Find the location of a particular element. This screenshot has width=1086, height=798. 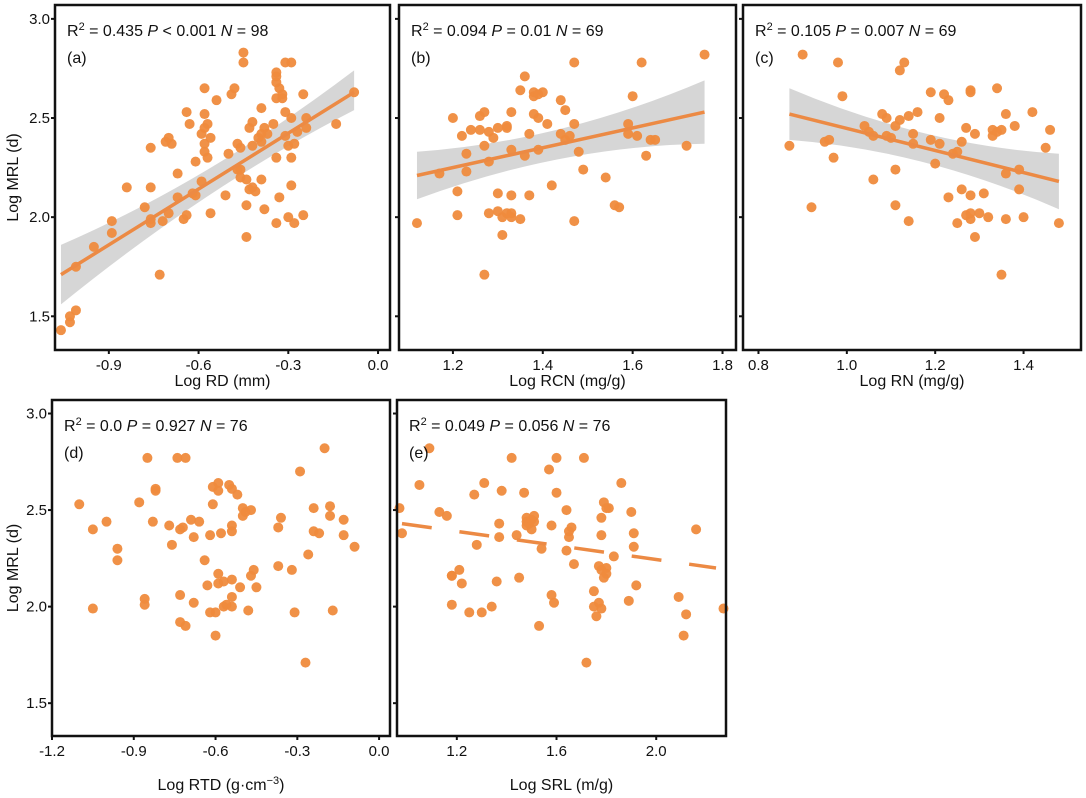

plot-frame is located at coordinates (561, 568).